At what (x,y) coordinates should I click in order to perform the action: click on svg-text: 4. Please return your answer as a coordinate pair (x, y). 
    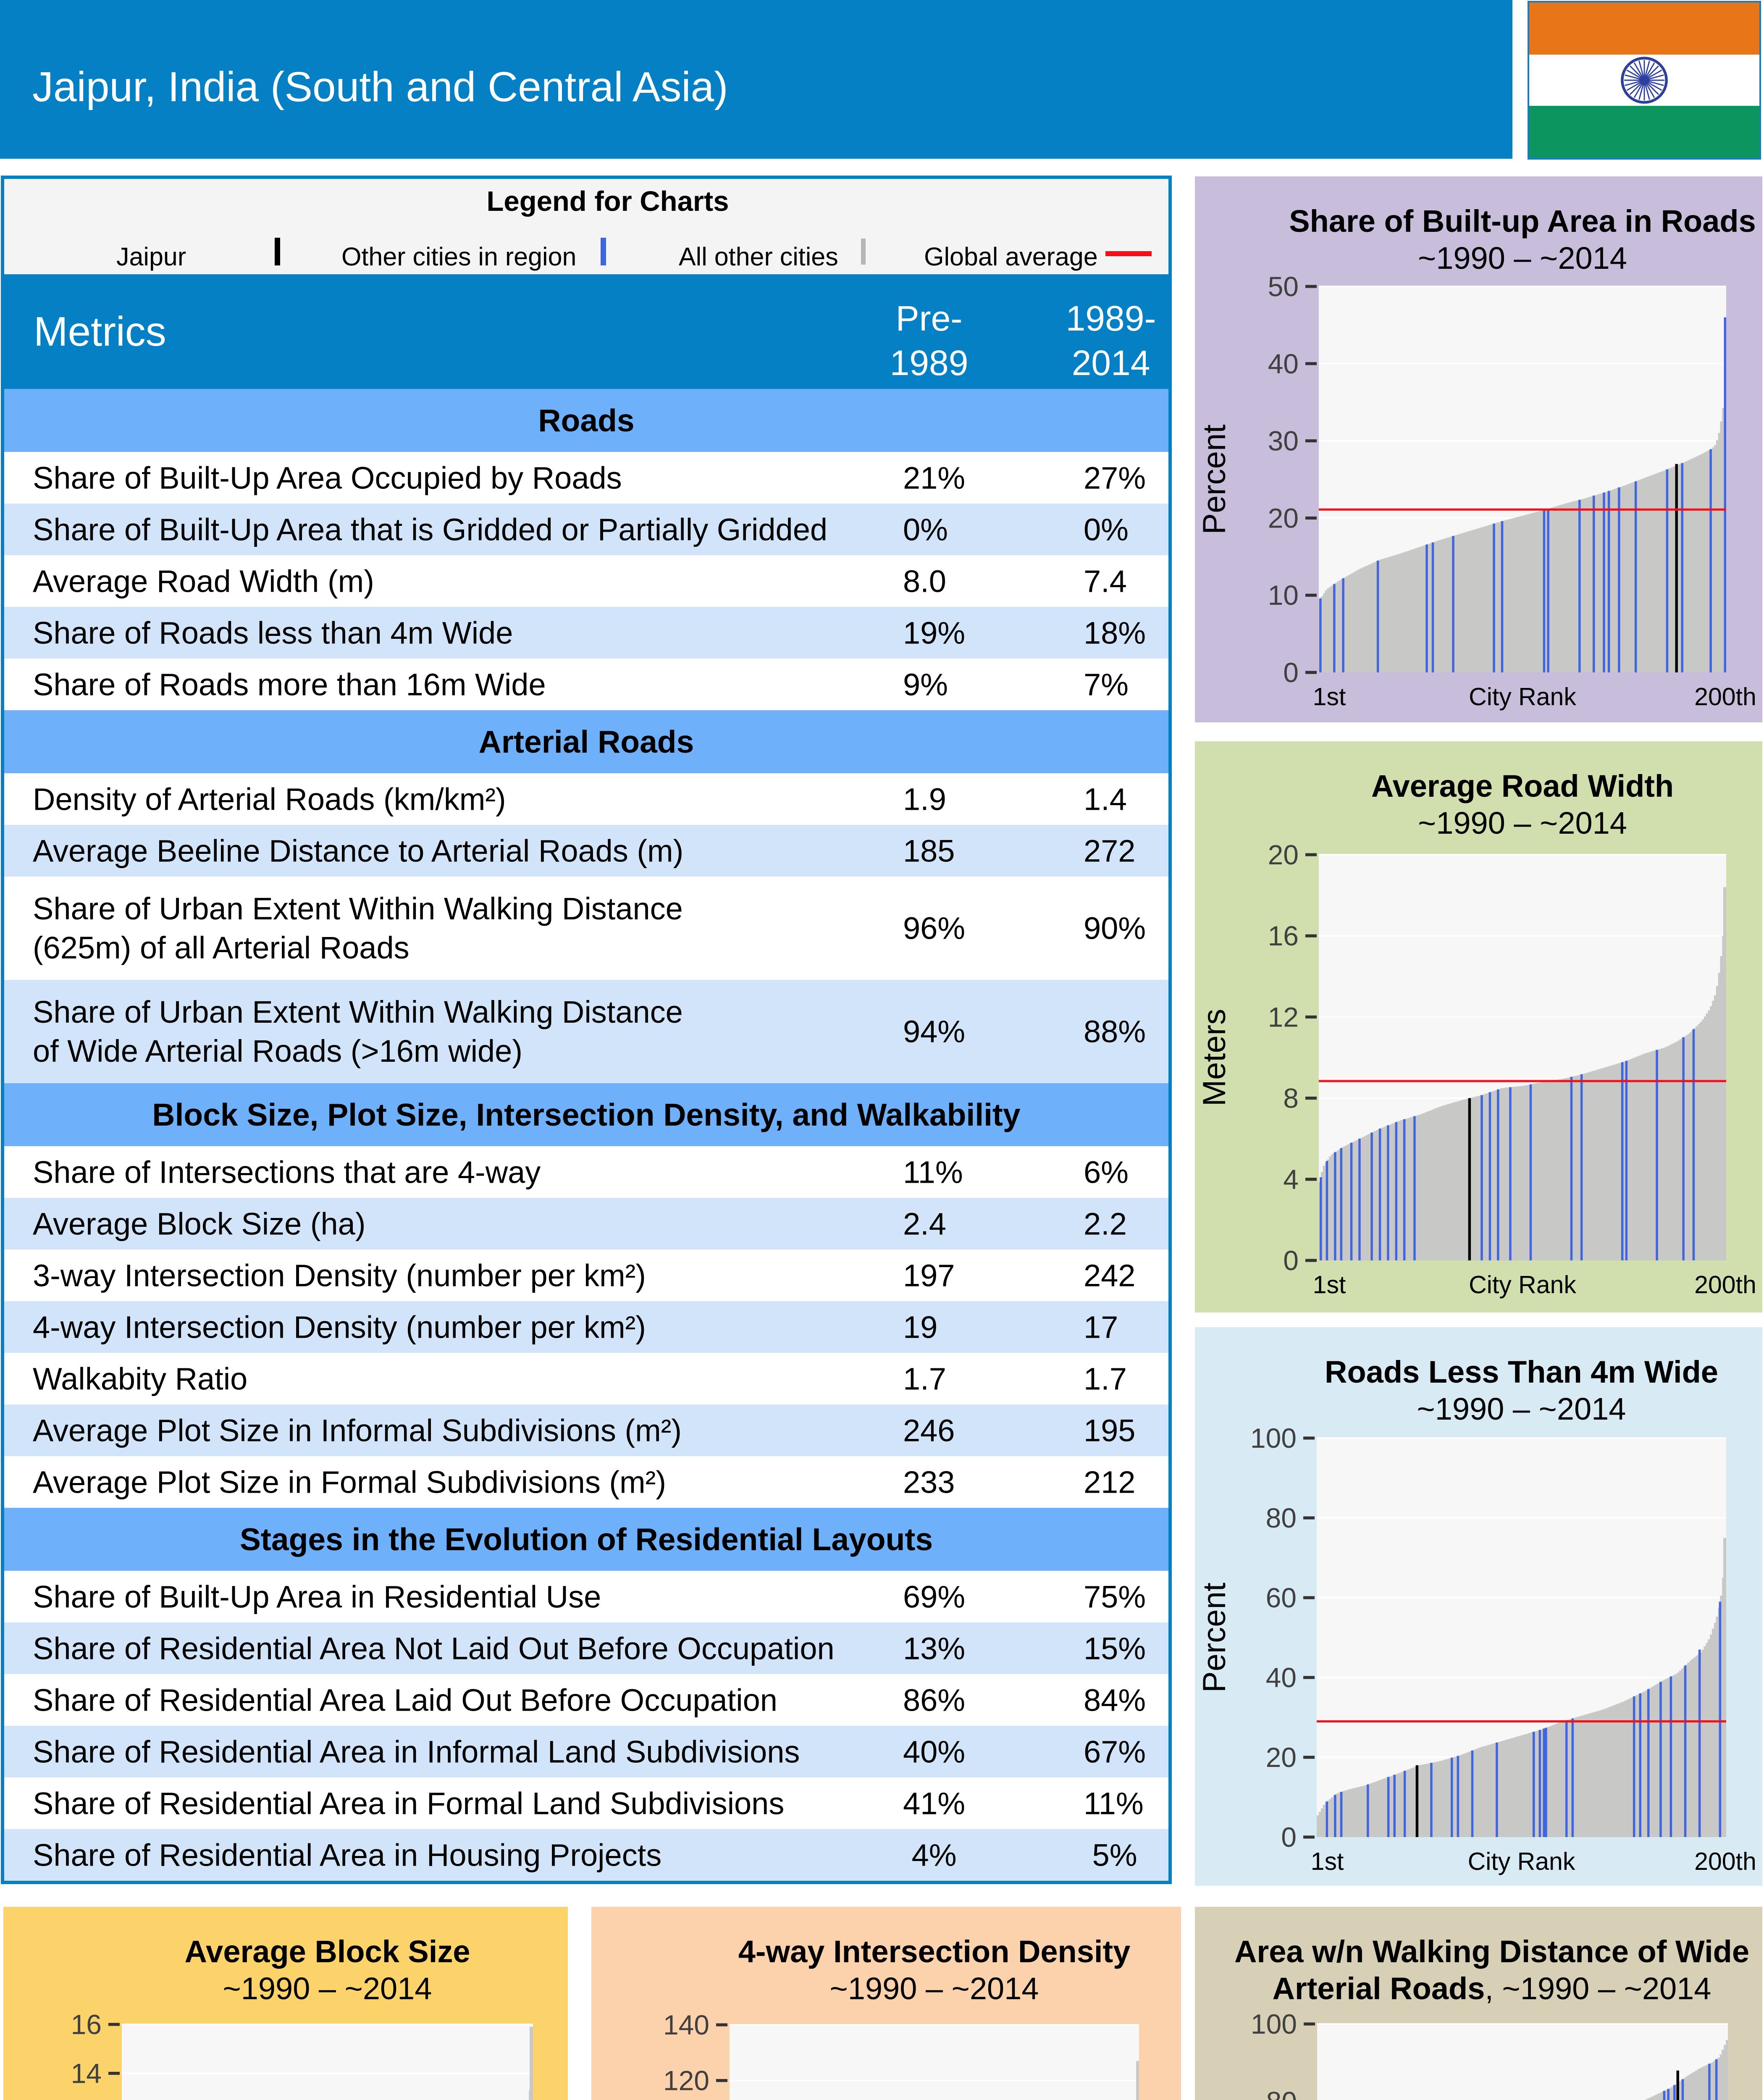
    Looking at the image, I should click on (1291, 1179).